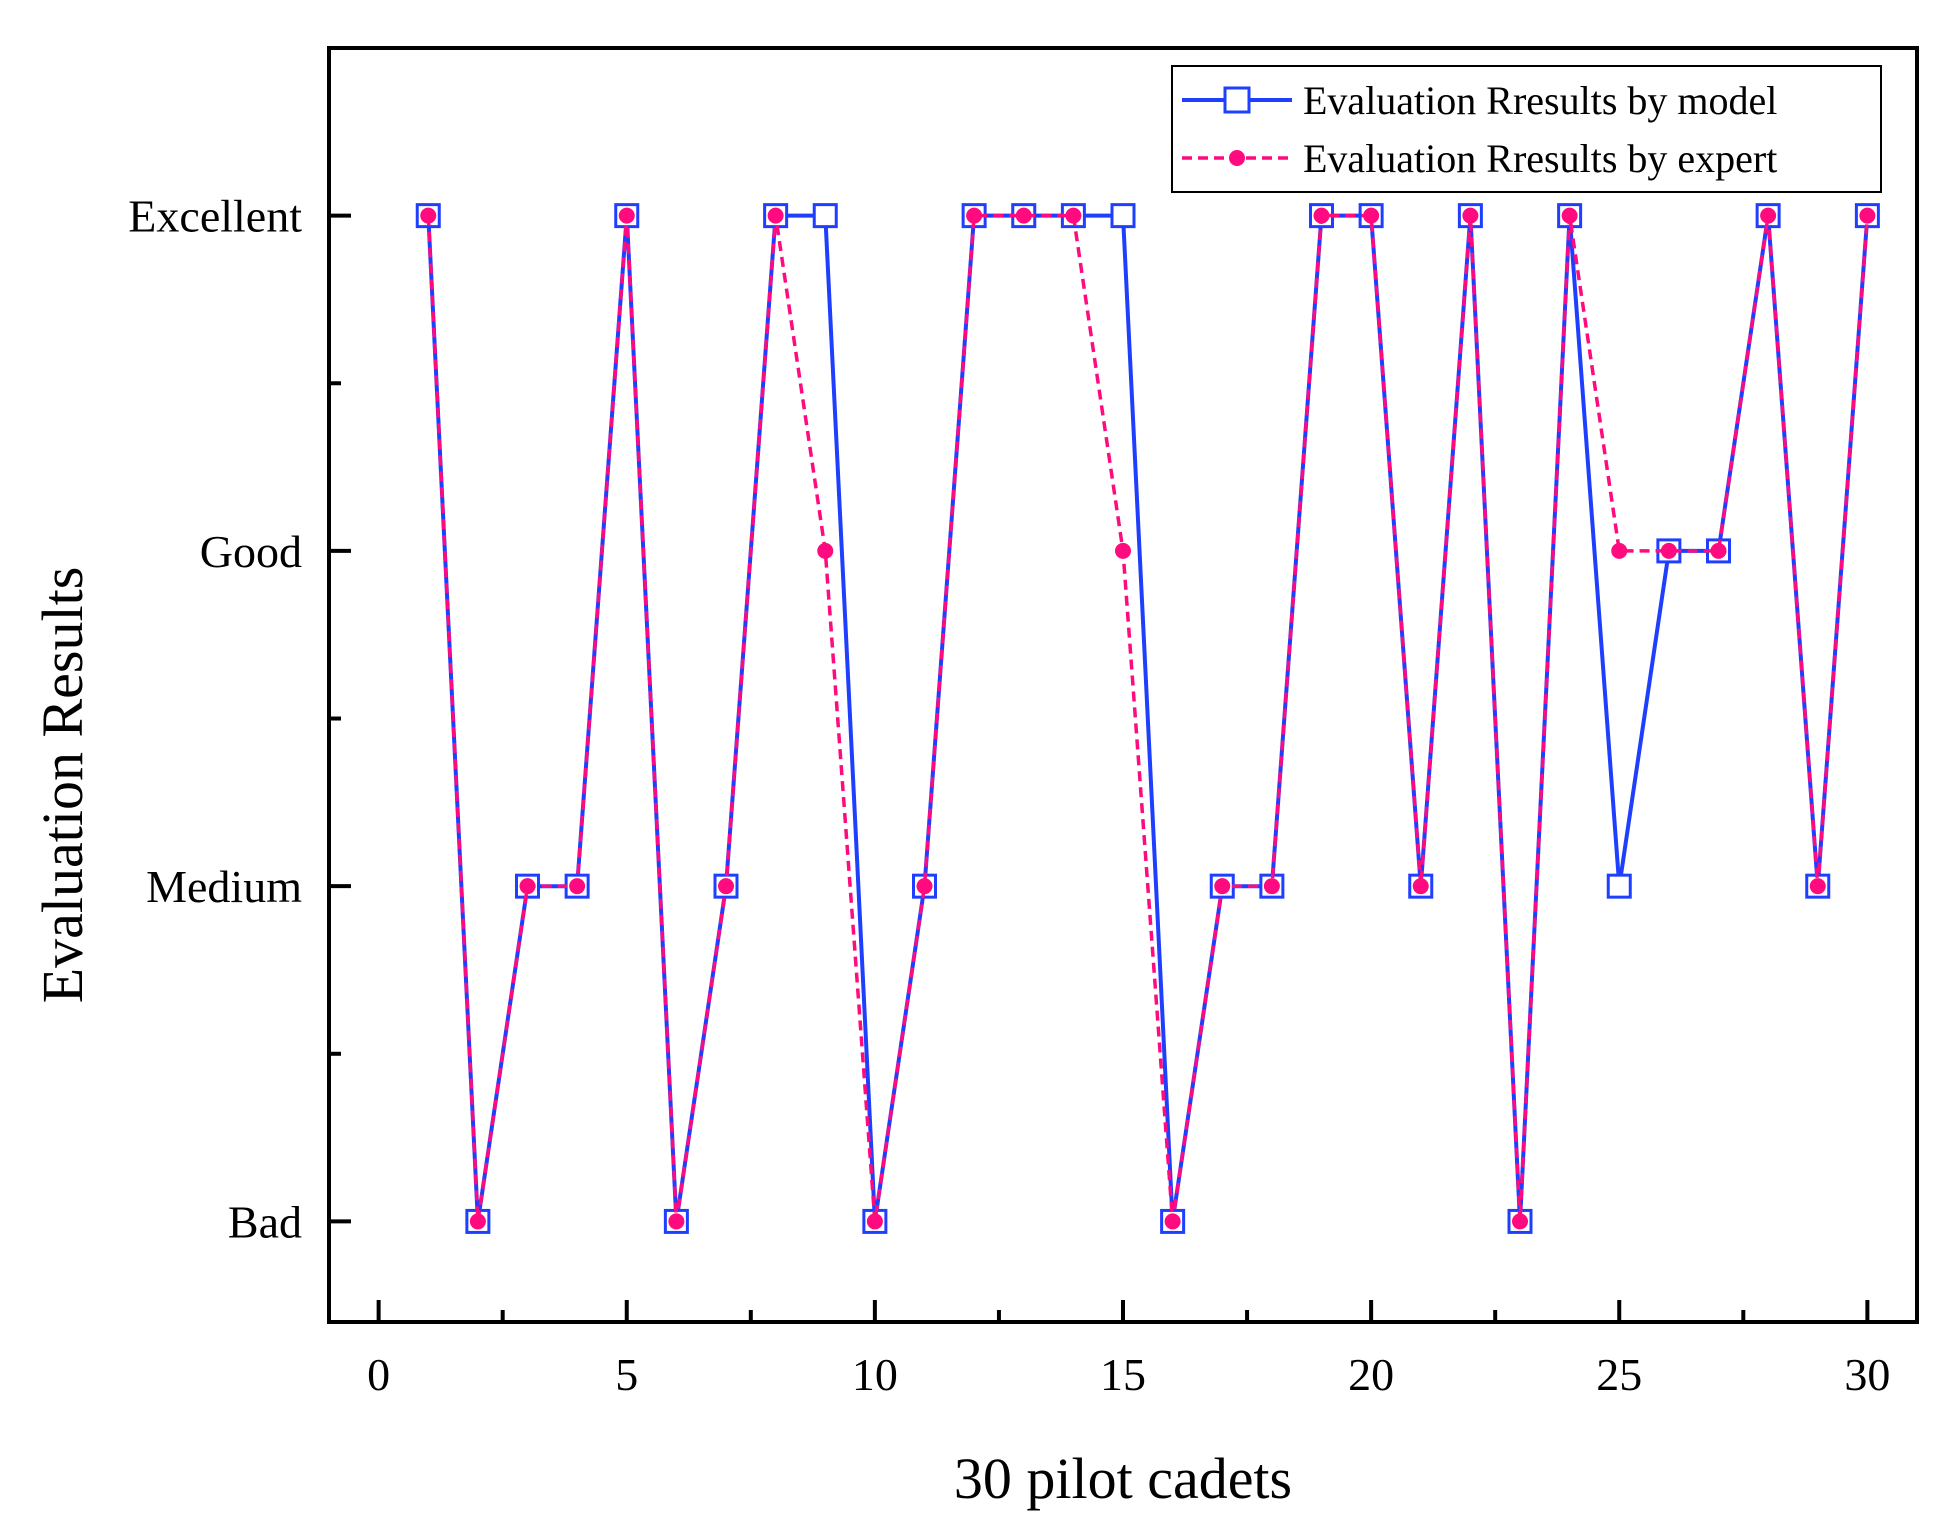 The image size is (1949, 1532). Describe the element at coordinates (1123, 1374) in the screenshot. I see `x-tick-label-15: 15` at that location.